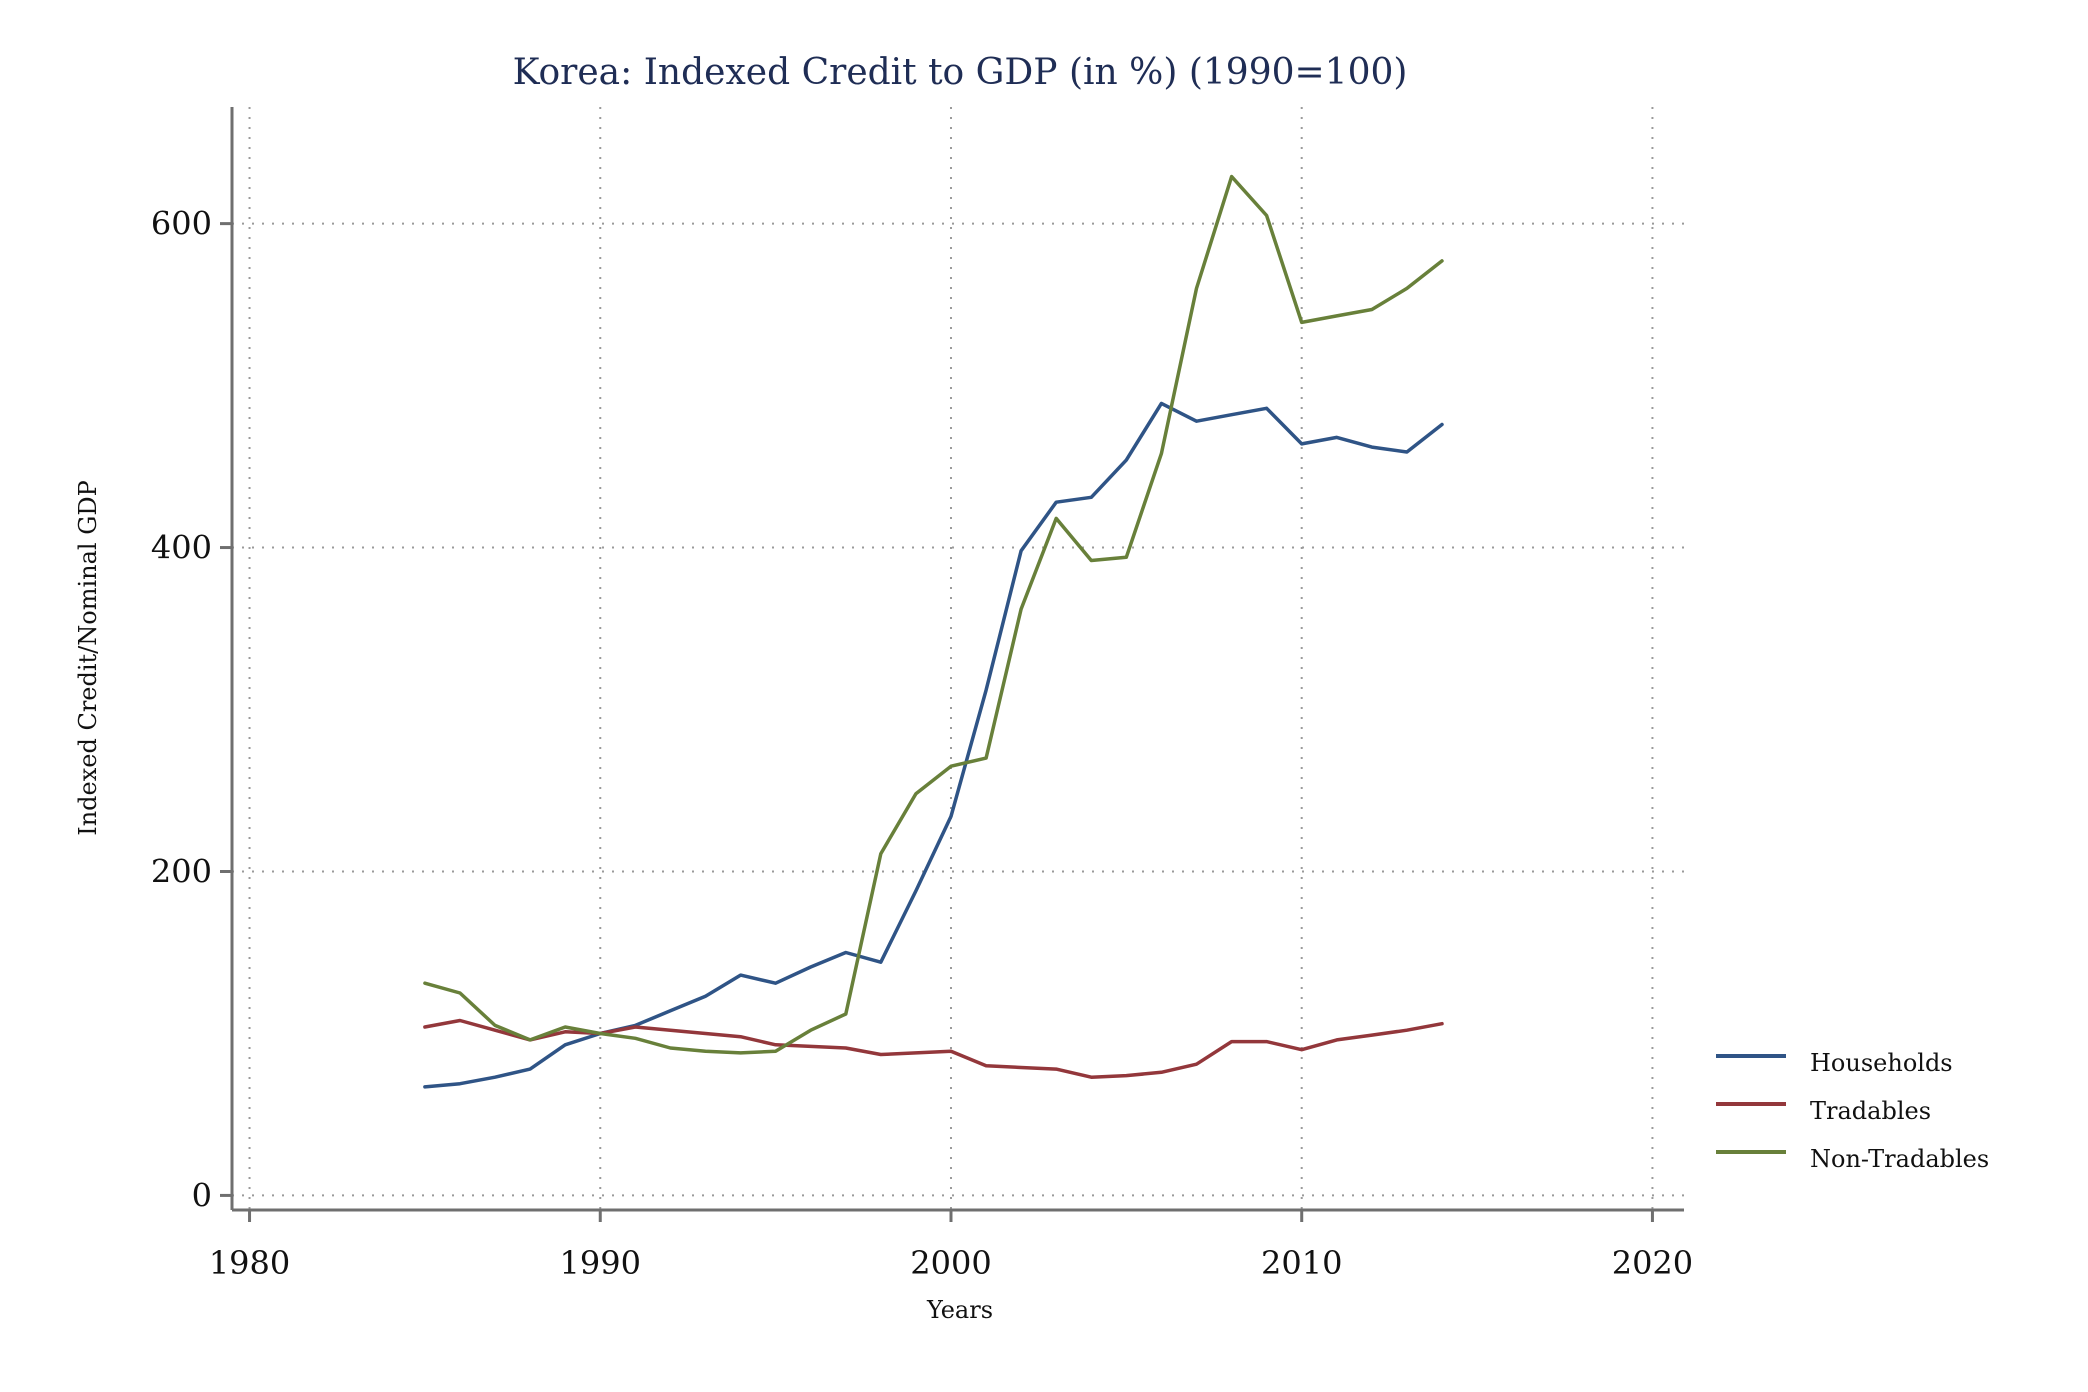 This screenshot has width=2088, height=1392. What do you see at coordinates (181, 548) in the screenshot?
I see `y-tick-label: 400` at bounding box center [181, 548].